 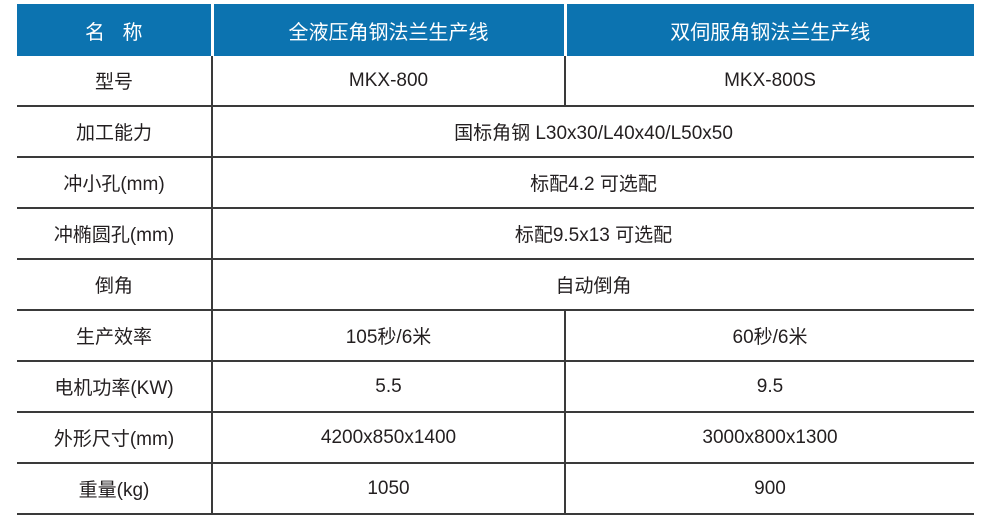 I want to click on row-value-merged: 标配9.5x13 可选配, so click(x=593, y=233).